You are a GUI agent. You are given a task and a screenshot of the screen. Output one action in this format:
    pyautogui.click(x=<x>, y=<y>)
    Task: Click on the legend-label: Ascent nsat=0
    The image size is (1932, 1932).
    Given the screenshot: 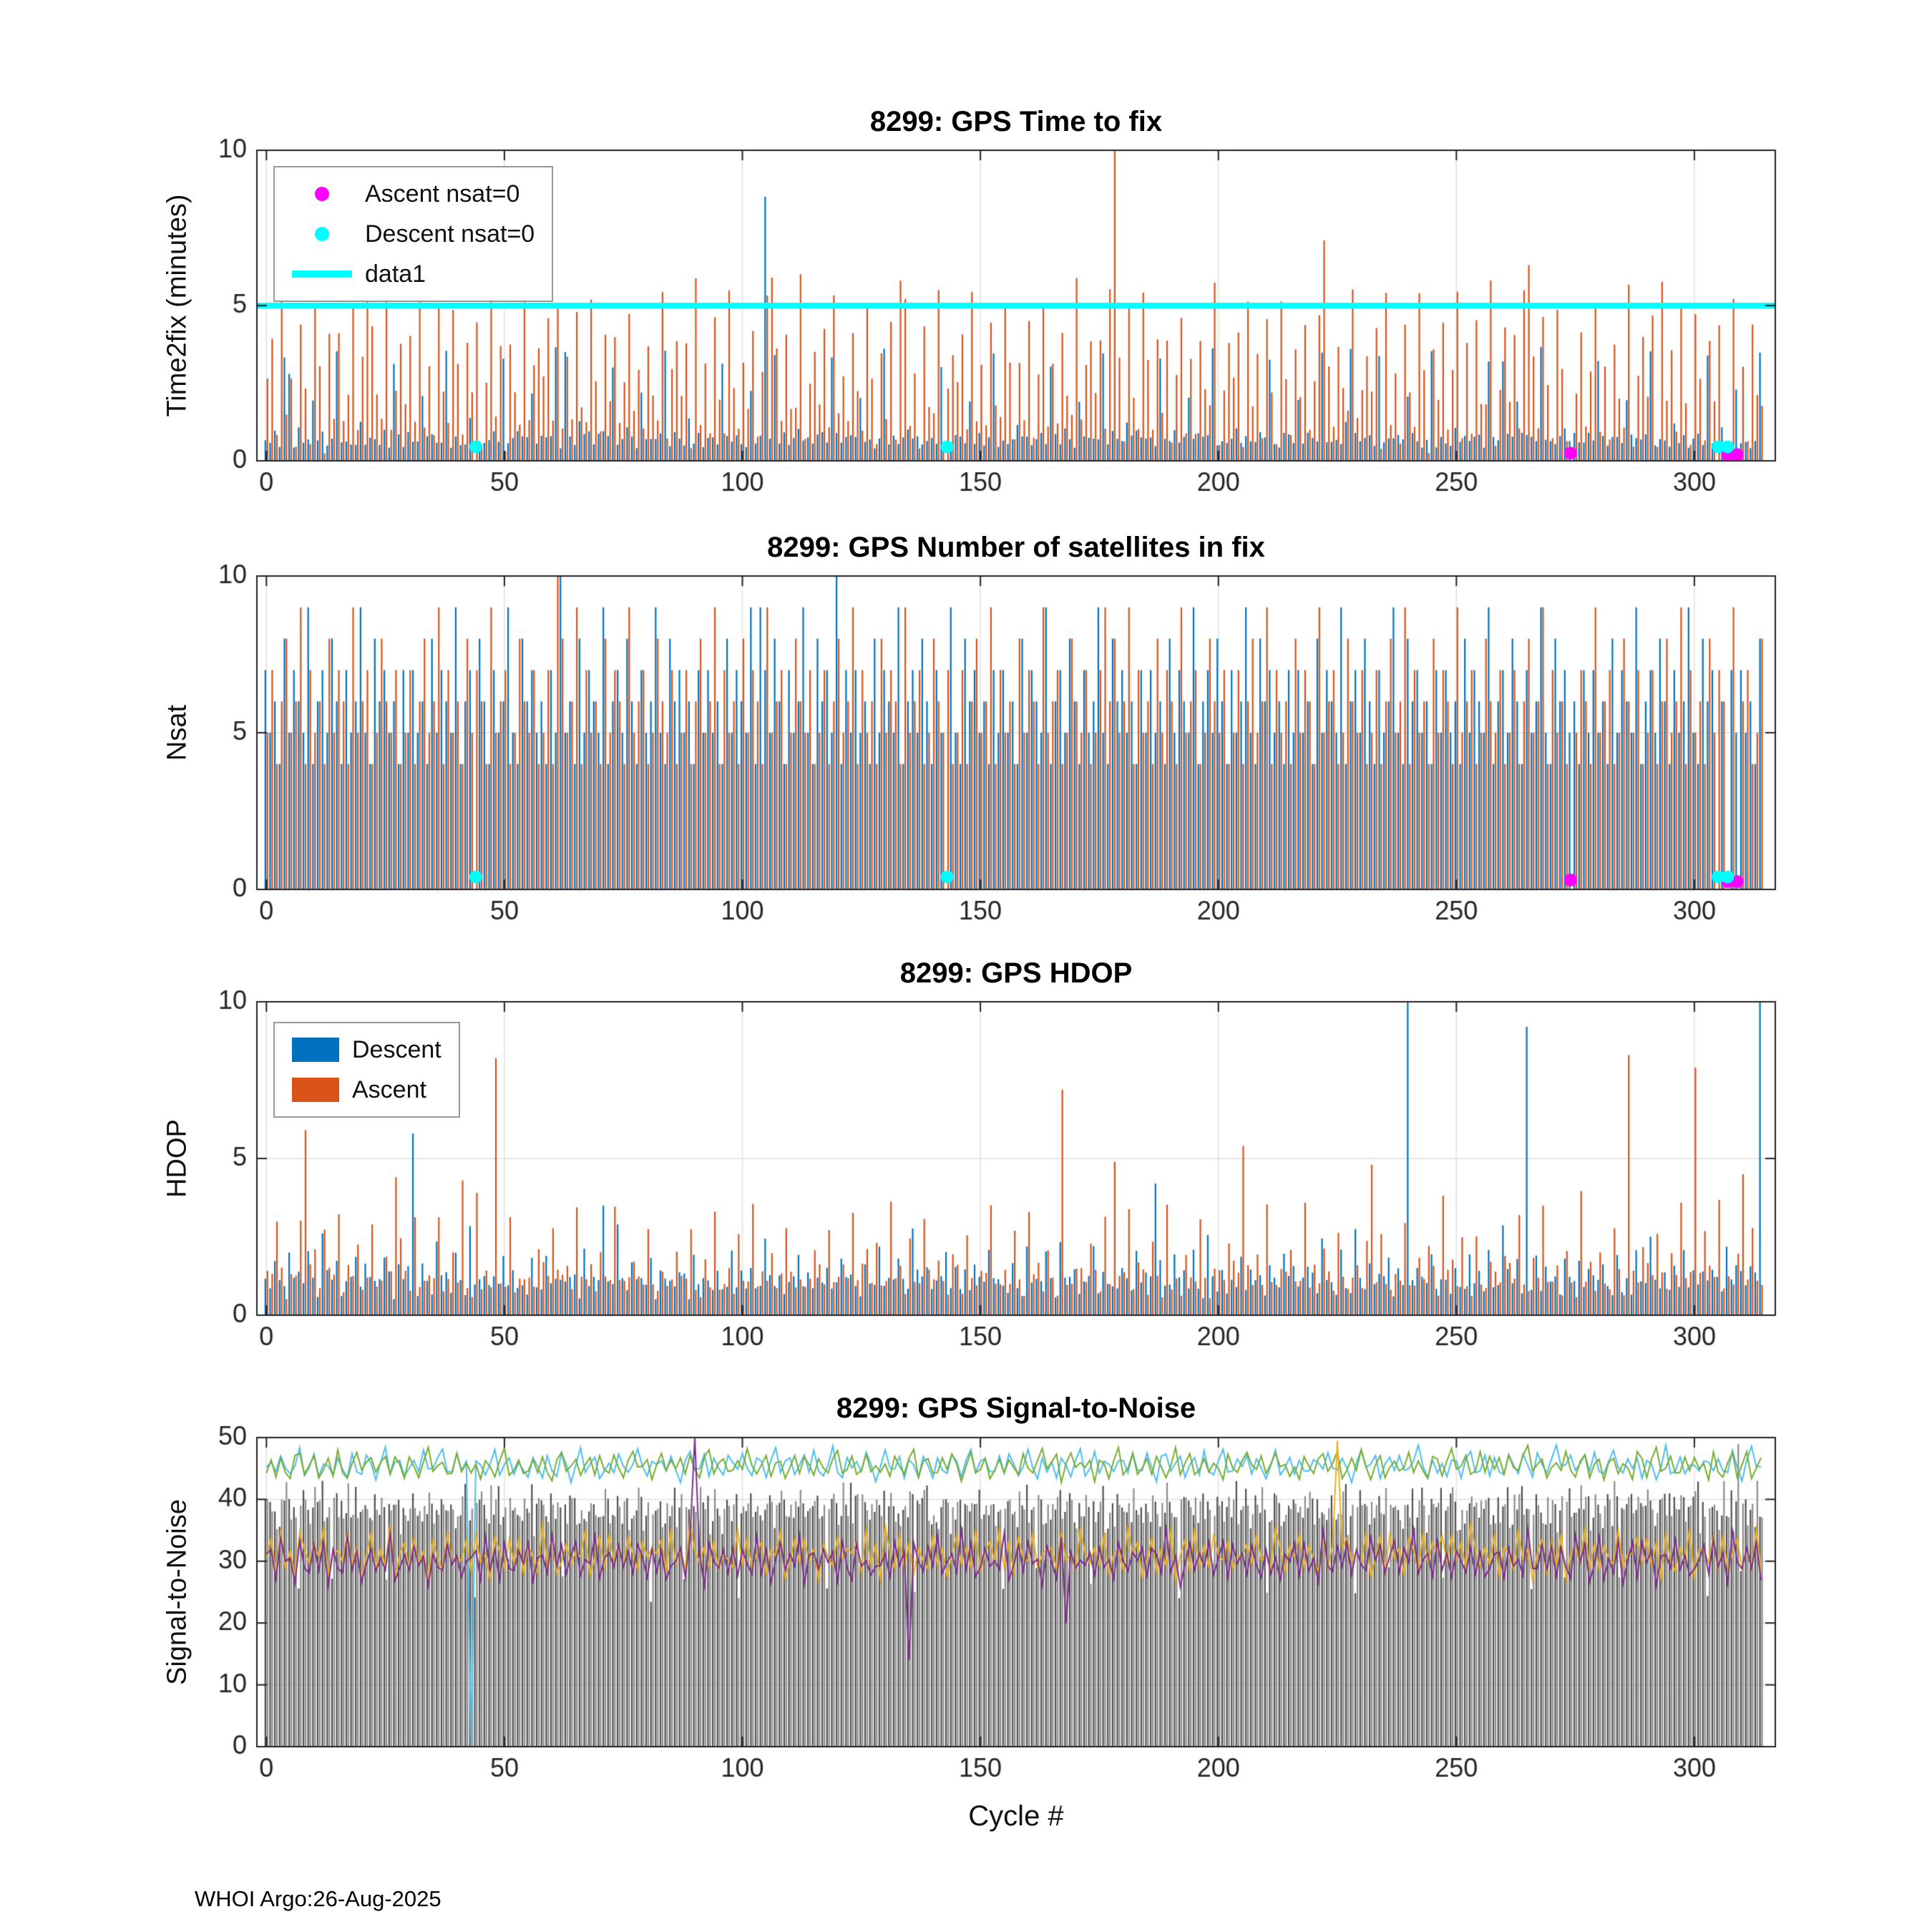 What is the action you would take?
    pyautogui.click(x=442, y=194)
    